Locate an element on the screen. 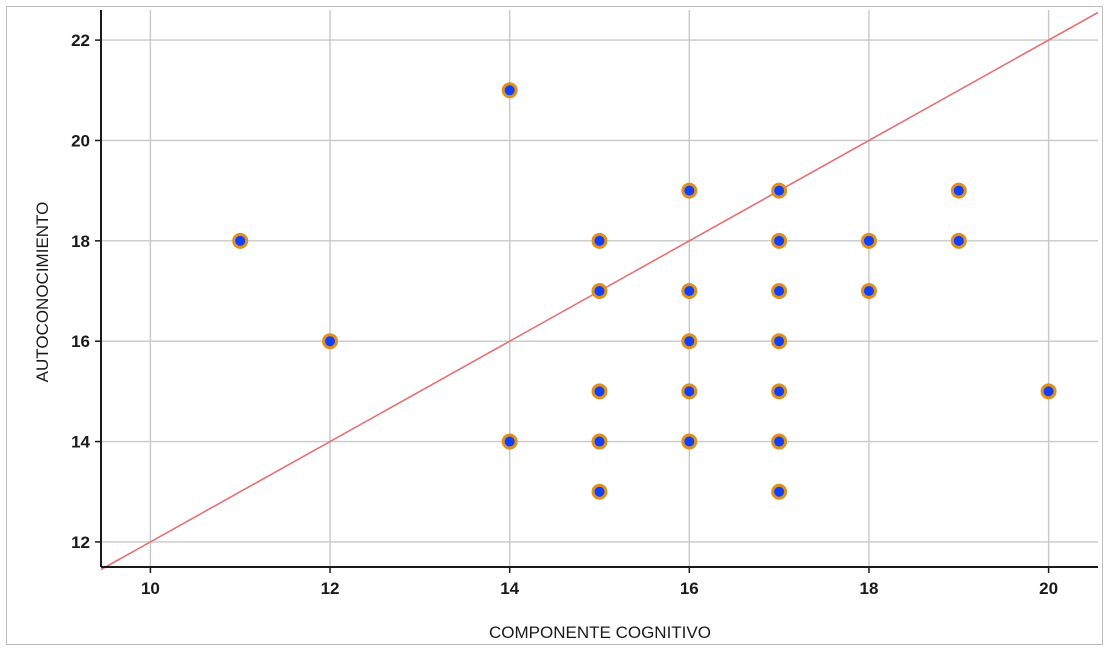  y-axis-title: AUTOCONOCIMIENTO is located at coordinates (42, 292).